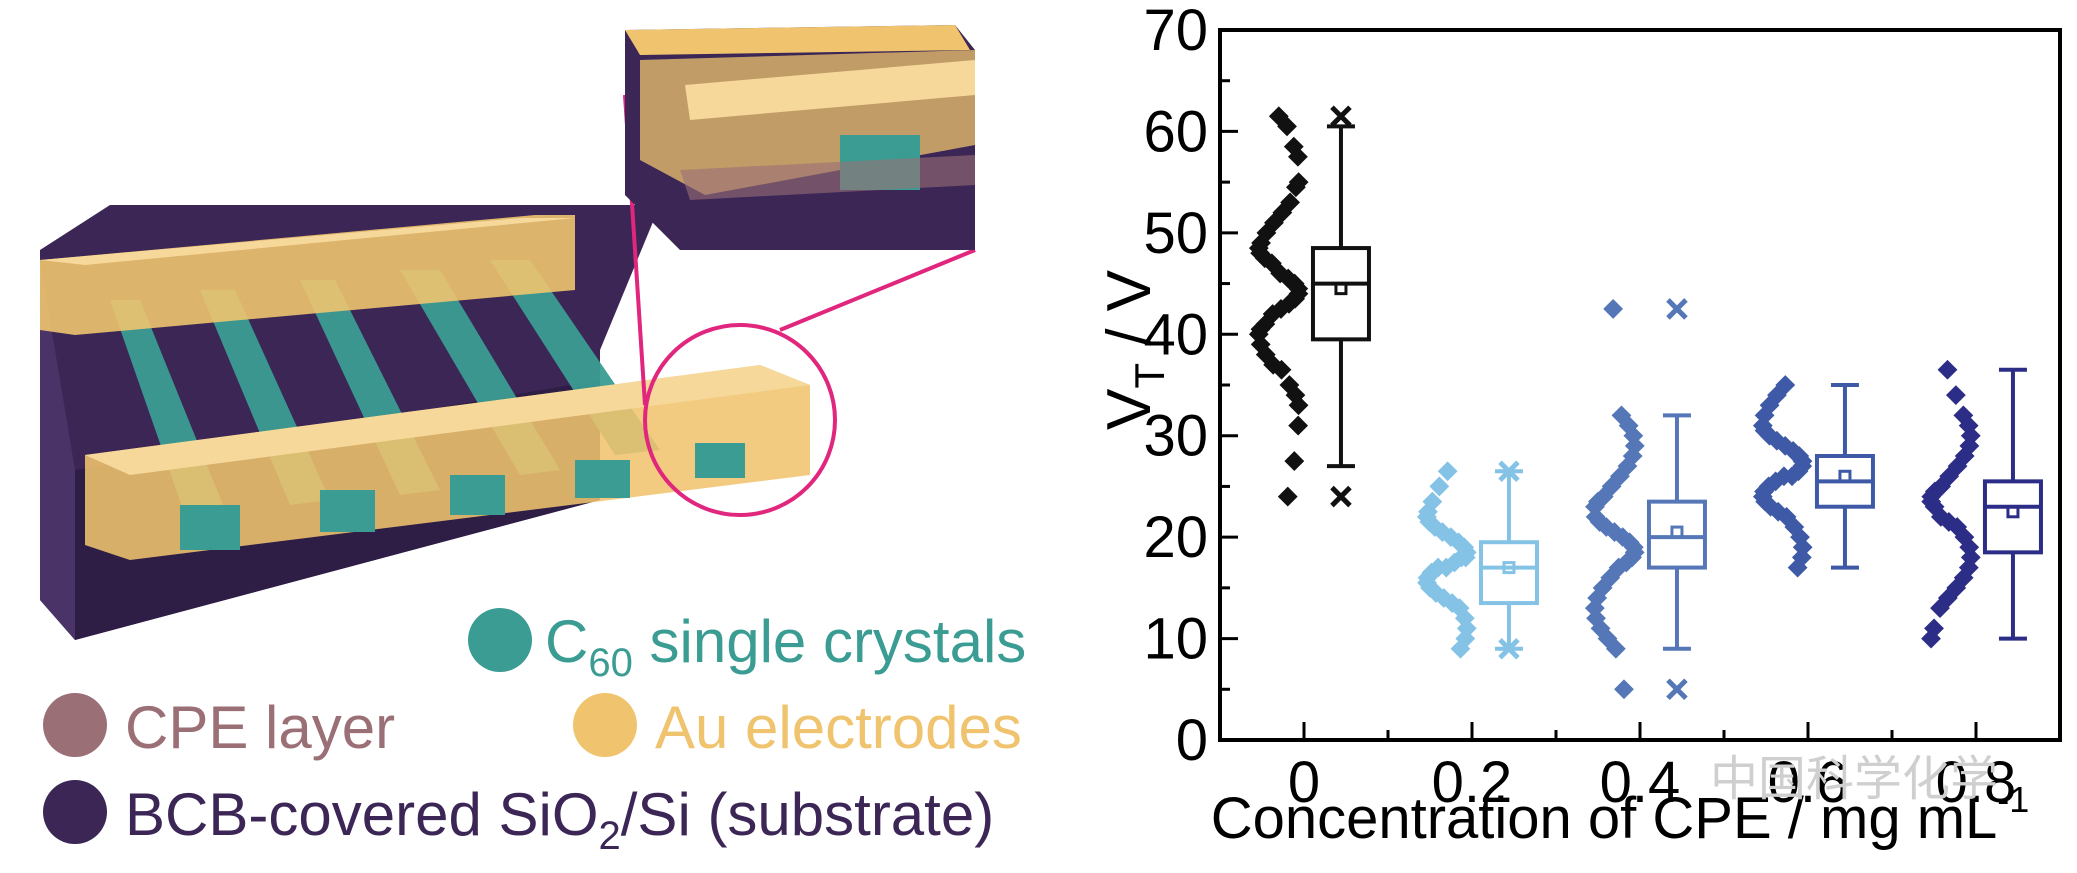  I want to click on y-tick-label: 30, so click(1175, 436).